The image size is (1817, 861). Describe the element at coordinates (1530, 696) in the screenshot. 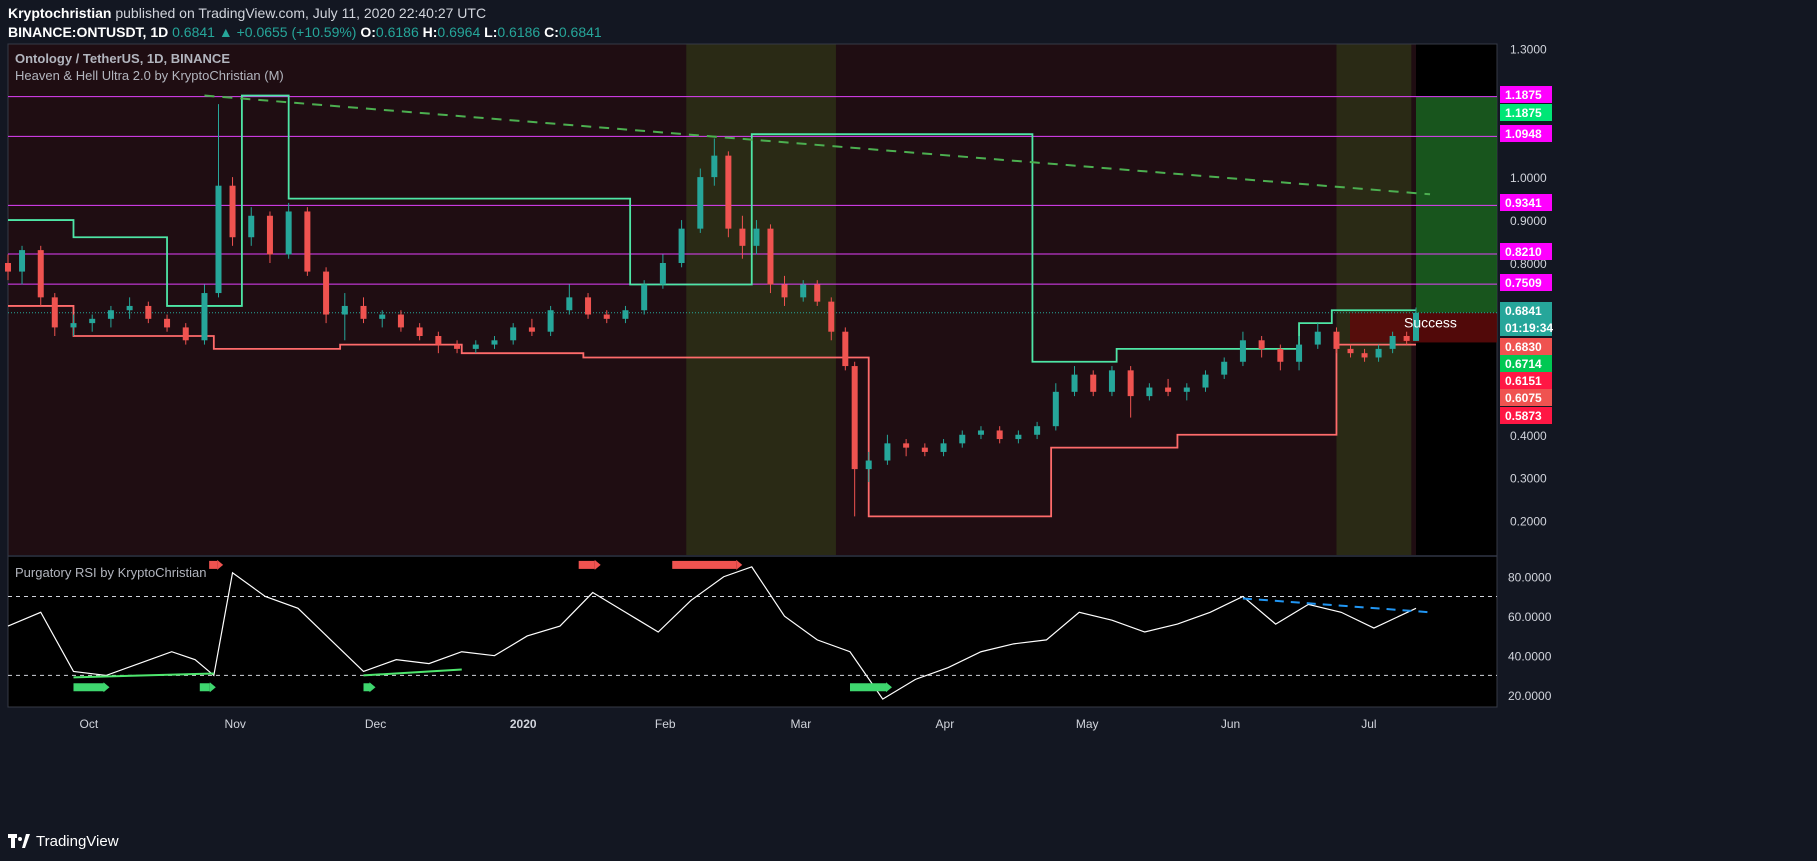

I see `rsi-tick-label: 20.0000` at that location.